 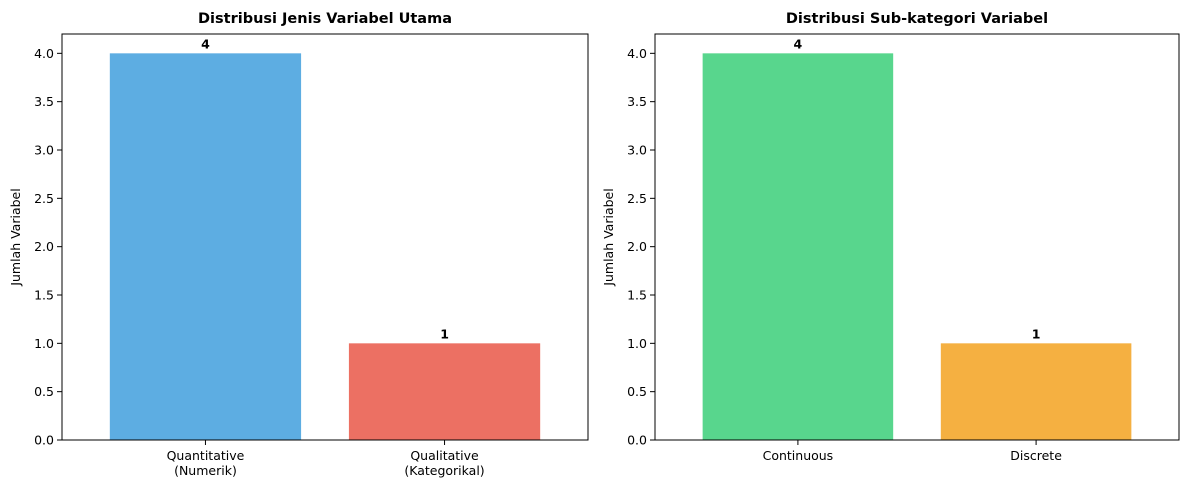 What do you see at coordinates (1036, 455) in the screenshot?
I see `x-tick-label-2: Discrete` at bounding box center [1036, 455].